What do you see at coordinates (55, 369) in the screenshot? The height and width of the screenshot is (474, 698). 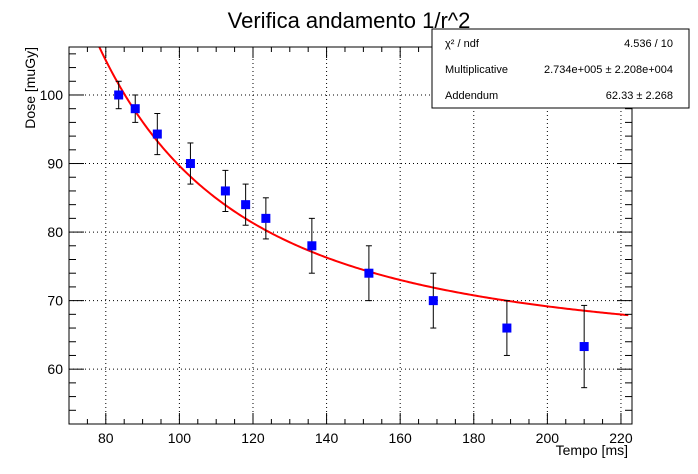 I see `y-tick-label: 60` at bounding box center [55, 369].